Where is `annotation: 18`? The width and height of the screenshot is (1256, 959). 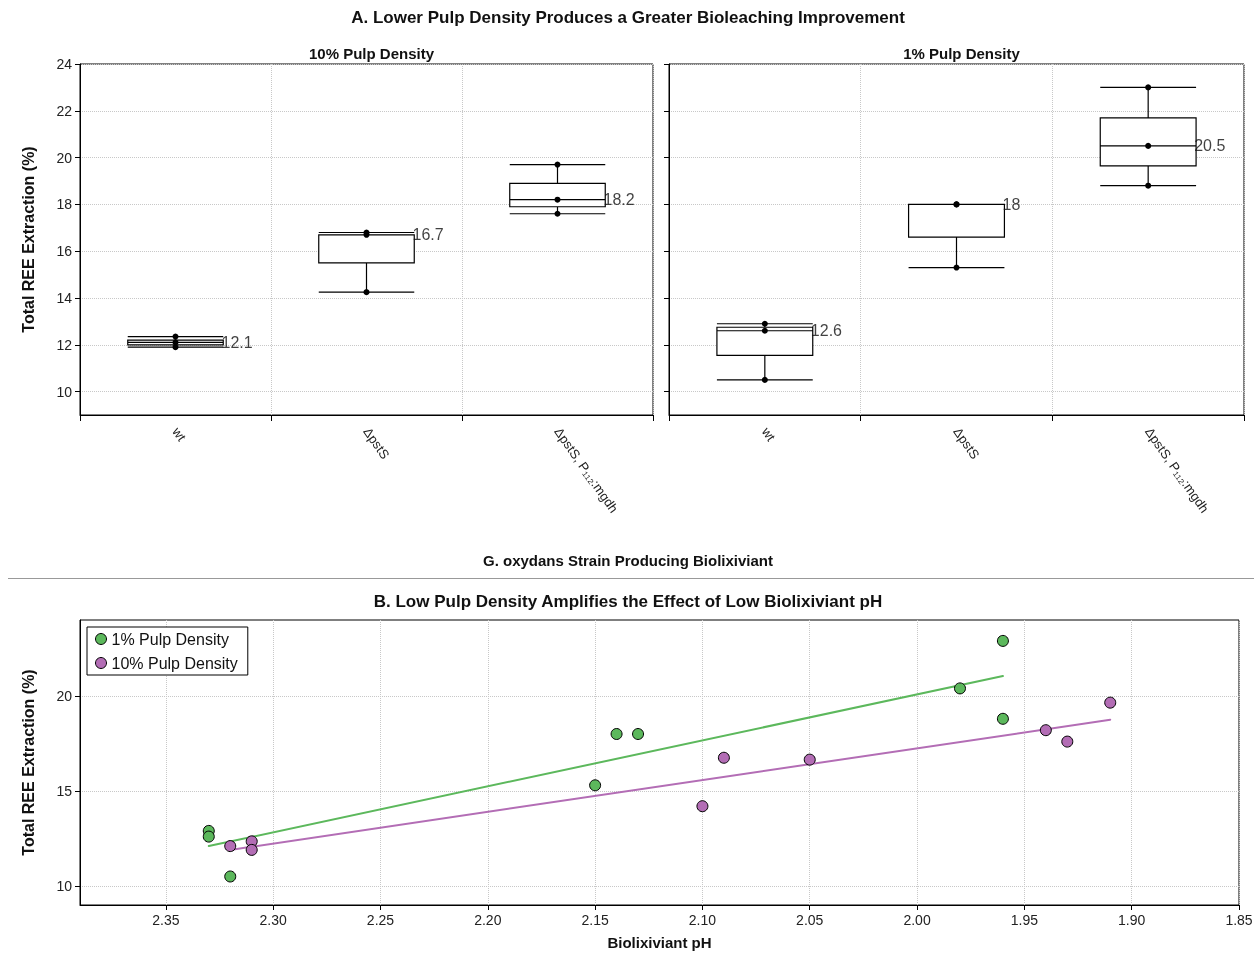
annotation: 18 is located at coordinates (1011, 204).